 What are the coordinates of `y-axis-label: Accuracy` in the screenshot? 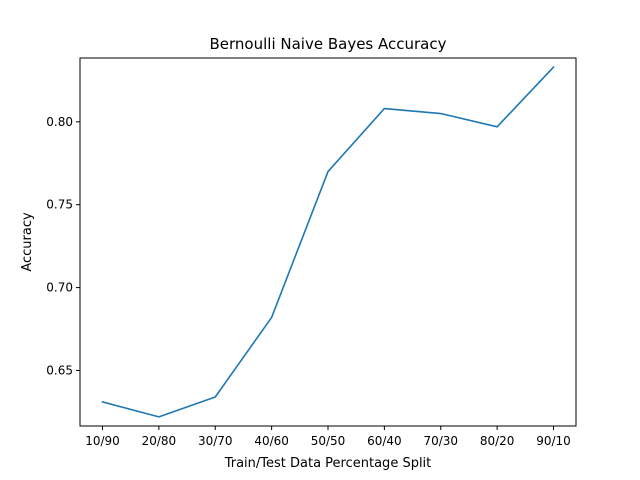 It's located at (27, 242).